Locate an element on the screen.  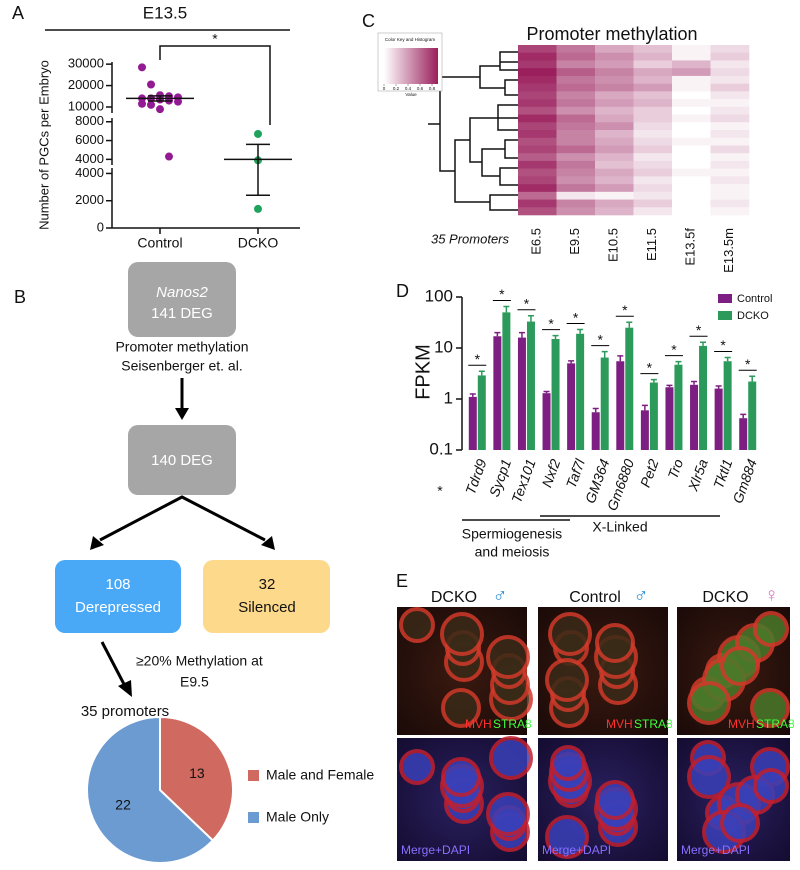
panel-label: A is located at coordinates (18, 13).